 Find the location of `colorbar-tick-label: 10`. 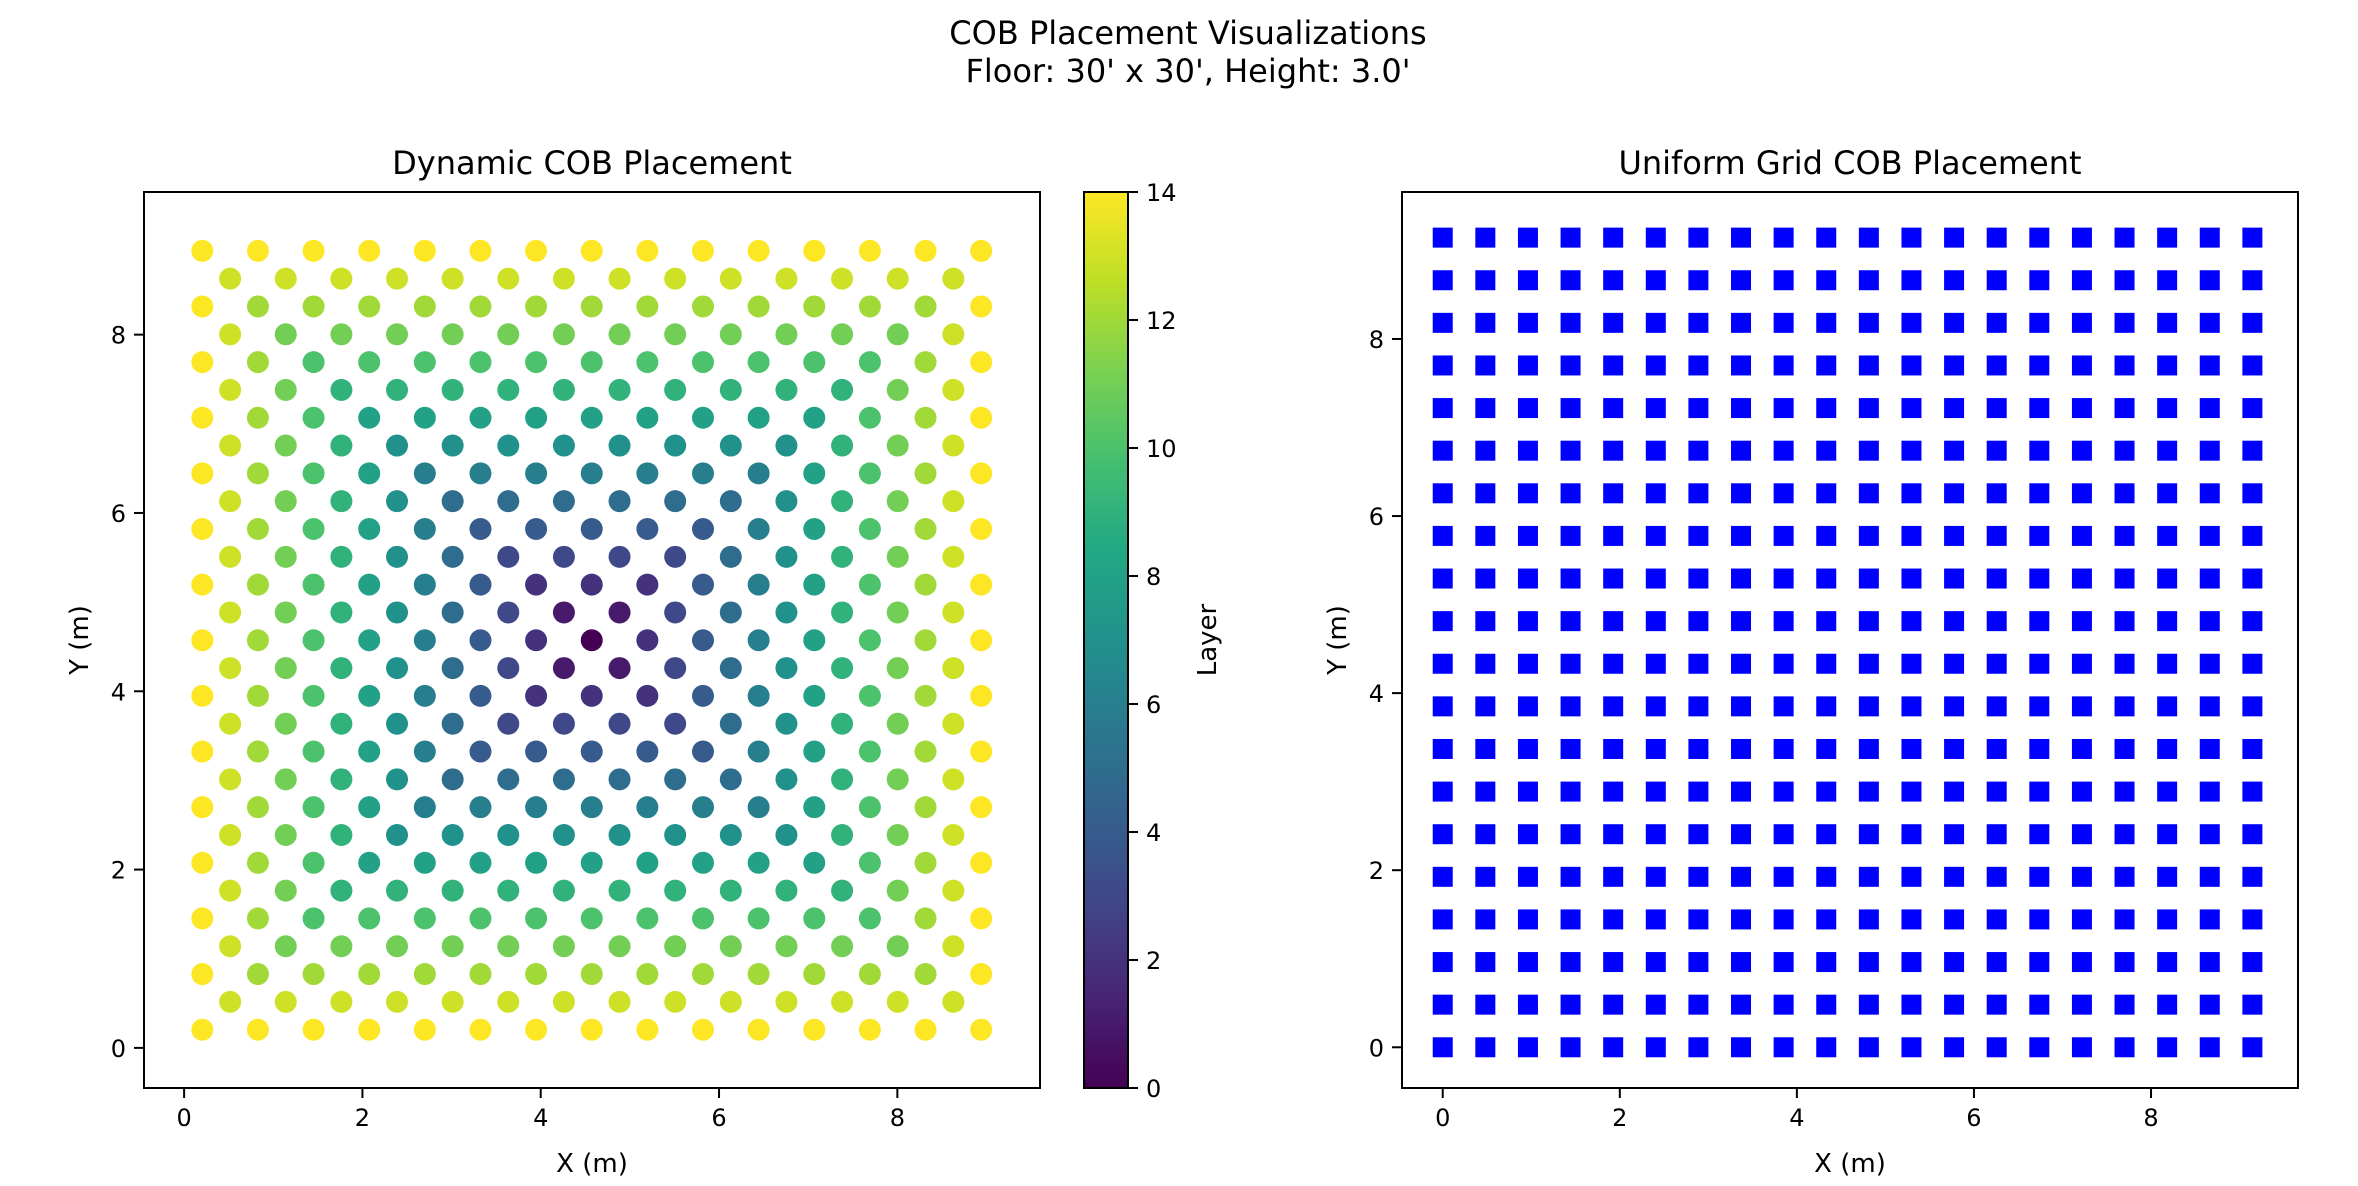

colorbar-tick-label: 10 is located at coordinates (1161, 449).